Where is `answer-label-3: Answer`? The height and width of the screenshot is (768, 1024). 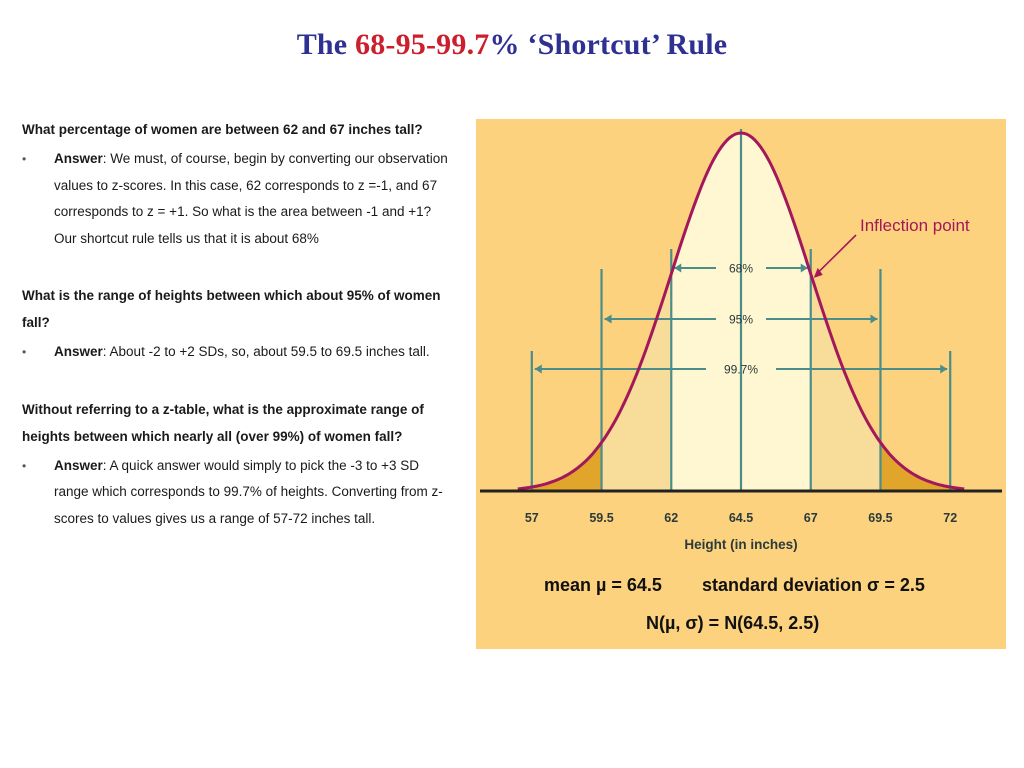
answer-label-3: Answer is located at coordinates (78, 465).